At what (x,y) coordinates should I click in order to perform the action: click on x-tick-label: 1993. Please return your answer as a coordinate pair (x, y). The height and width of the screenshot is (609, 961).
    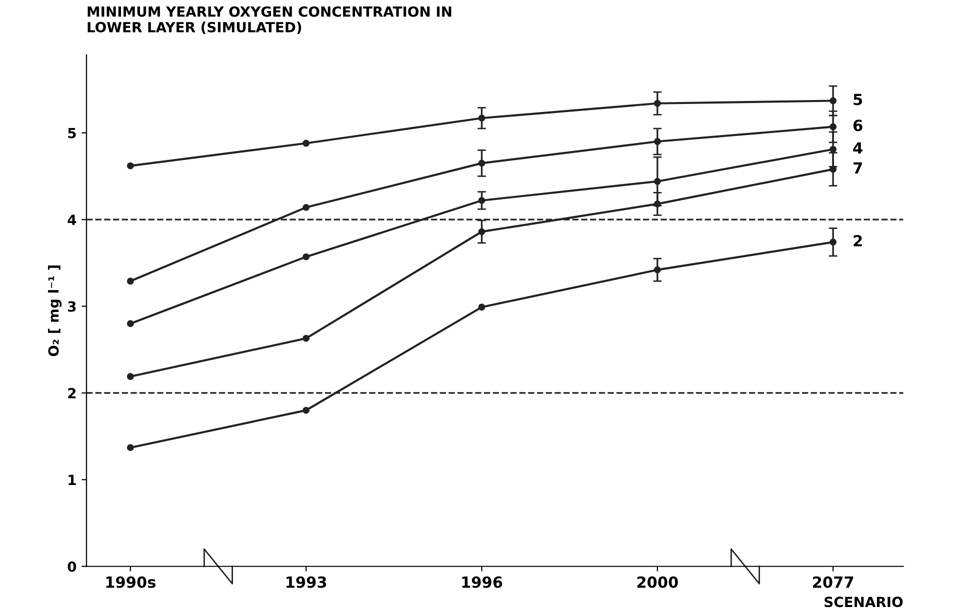
    Looking at the image, I should click on (306, 582).